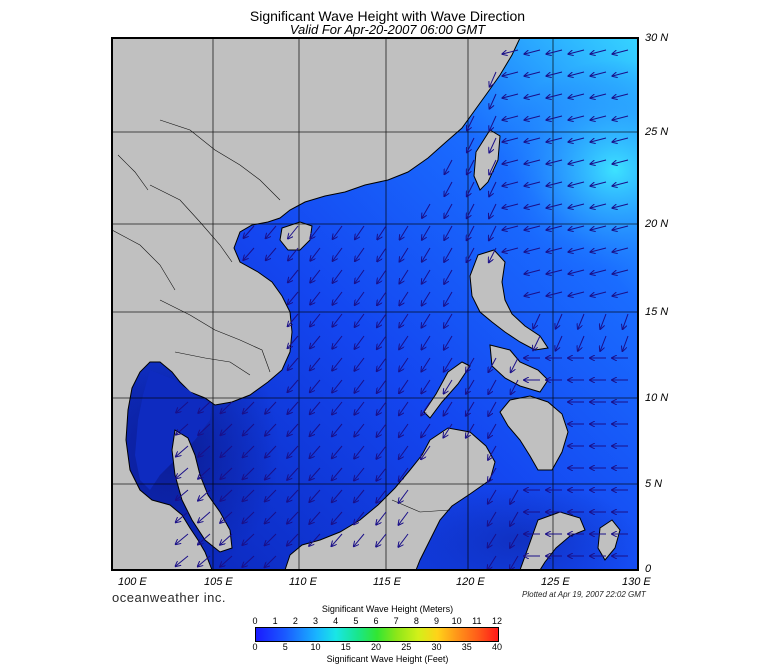 Image resolution: width=775 pixels, height=665 pixels. Describe the element at coordinates (376, 621) in the screenshot. I see `colorbar-tick-meters: 6` at that location.